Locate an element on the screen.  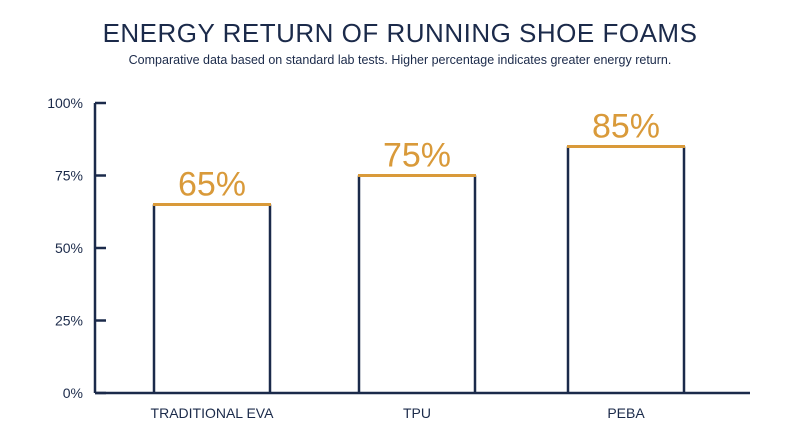
chart-title: ENERGY RETURN OF RUNNING SHOE FOAMS is located at coordinates (400, 33).